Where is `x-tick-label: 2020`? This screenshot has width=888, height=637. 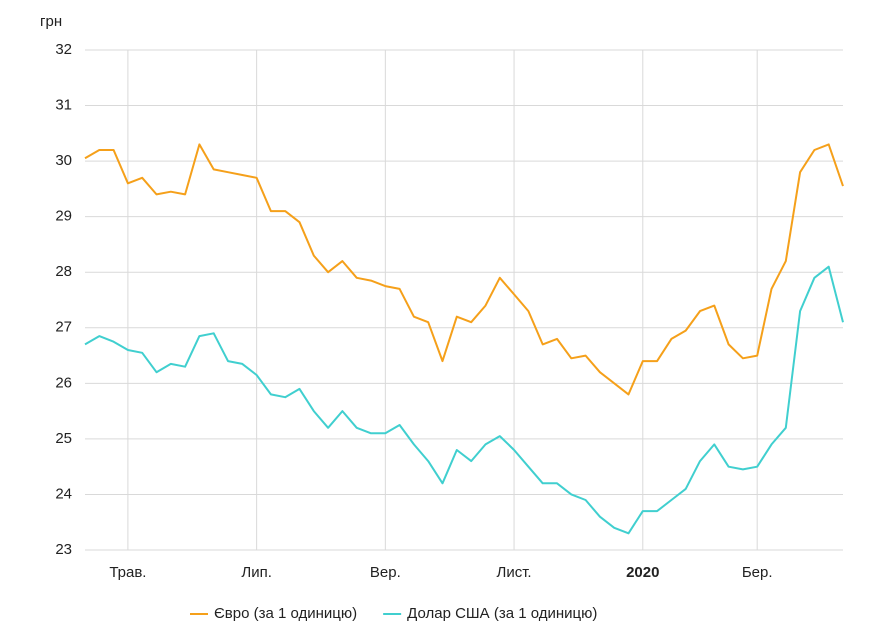
x-tick-label: 2020 is located at coordinates (642, 572).